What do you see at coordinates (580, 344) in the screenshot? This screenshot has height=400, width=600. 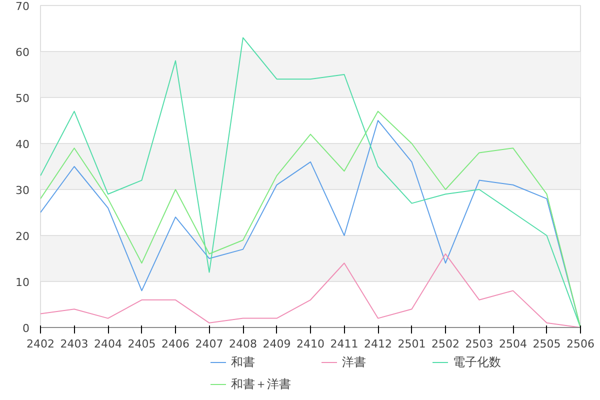 I see `x-tick-label: 2506` at bounding box center [580, 344].